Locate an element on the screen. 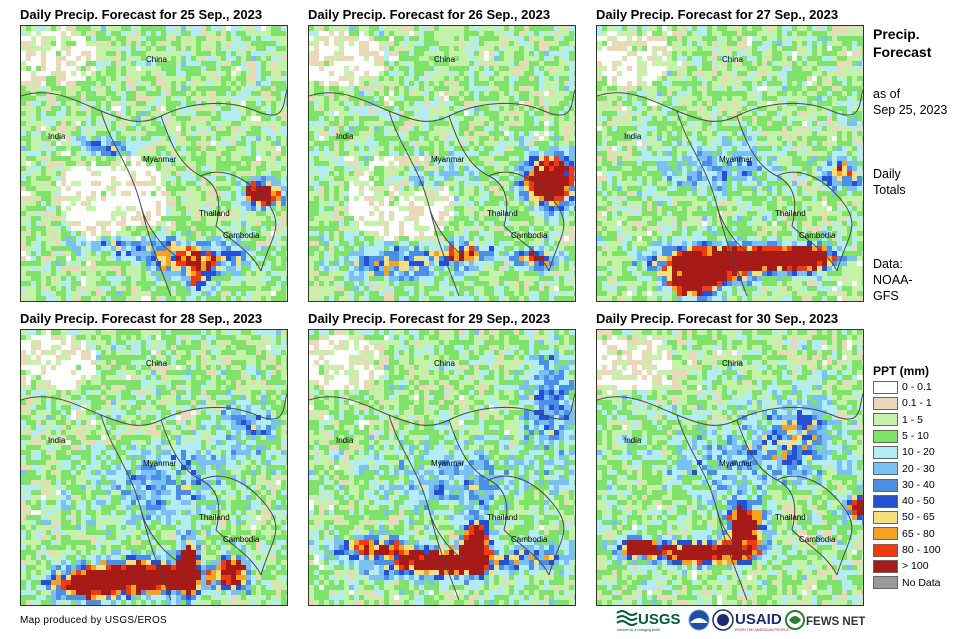 This screenshot has width=967, height=639. legend-item: 1 - 5 is located at coordinates (898, 421).